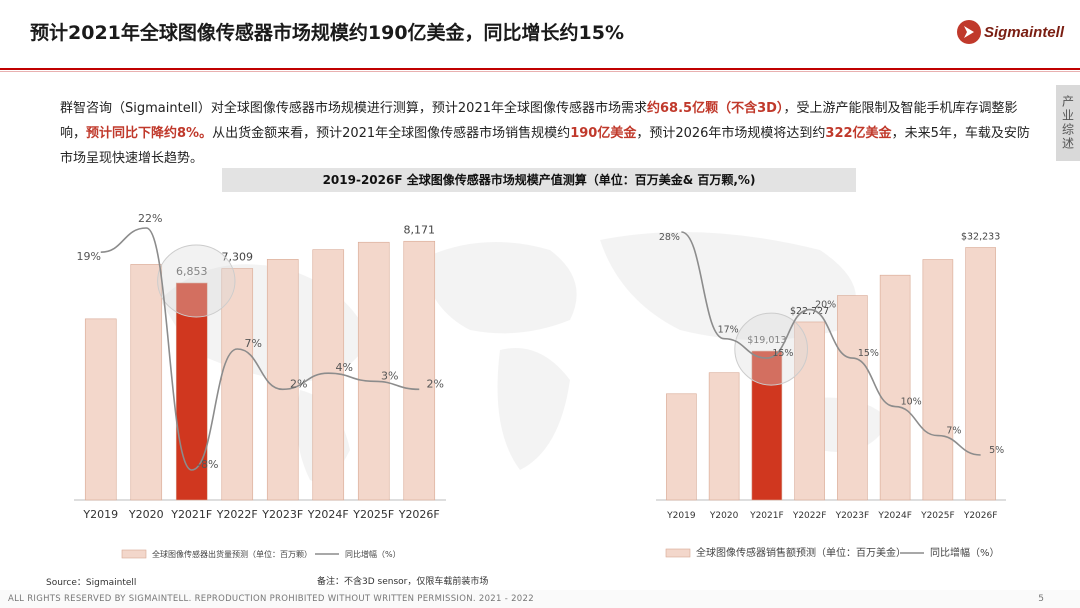 The image size is (1080, 608). I want to click on bar-2-Y2026F, so click(980, 374).